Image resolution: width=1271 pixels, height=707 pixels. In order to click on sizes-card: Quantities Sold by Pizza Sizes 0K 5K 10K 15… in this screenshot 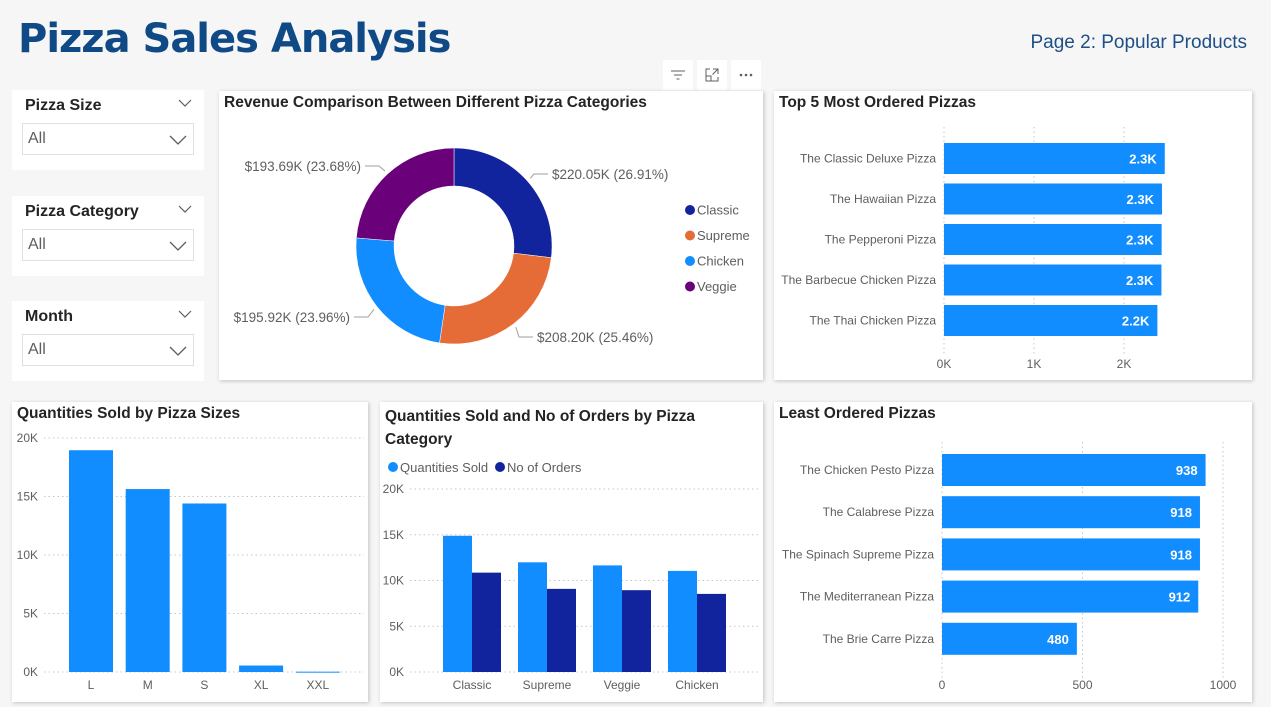, I will do `click(190, 552)`.